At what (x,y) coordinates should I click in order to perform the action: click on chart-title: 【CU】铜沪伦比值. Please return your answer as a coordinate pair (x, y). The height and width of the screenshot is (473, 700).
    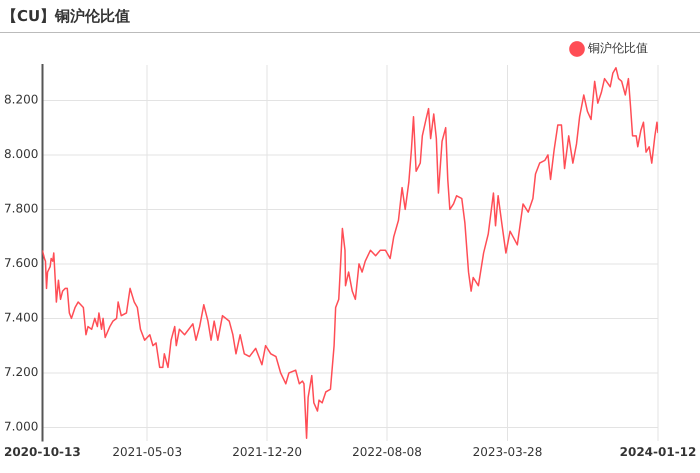
    Looking at the image, I should click on (350, 16).